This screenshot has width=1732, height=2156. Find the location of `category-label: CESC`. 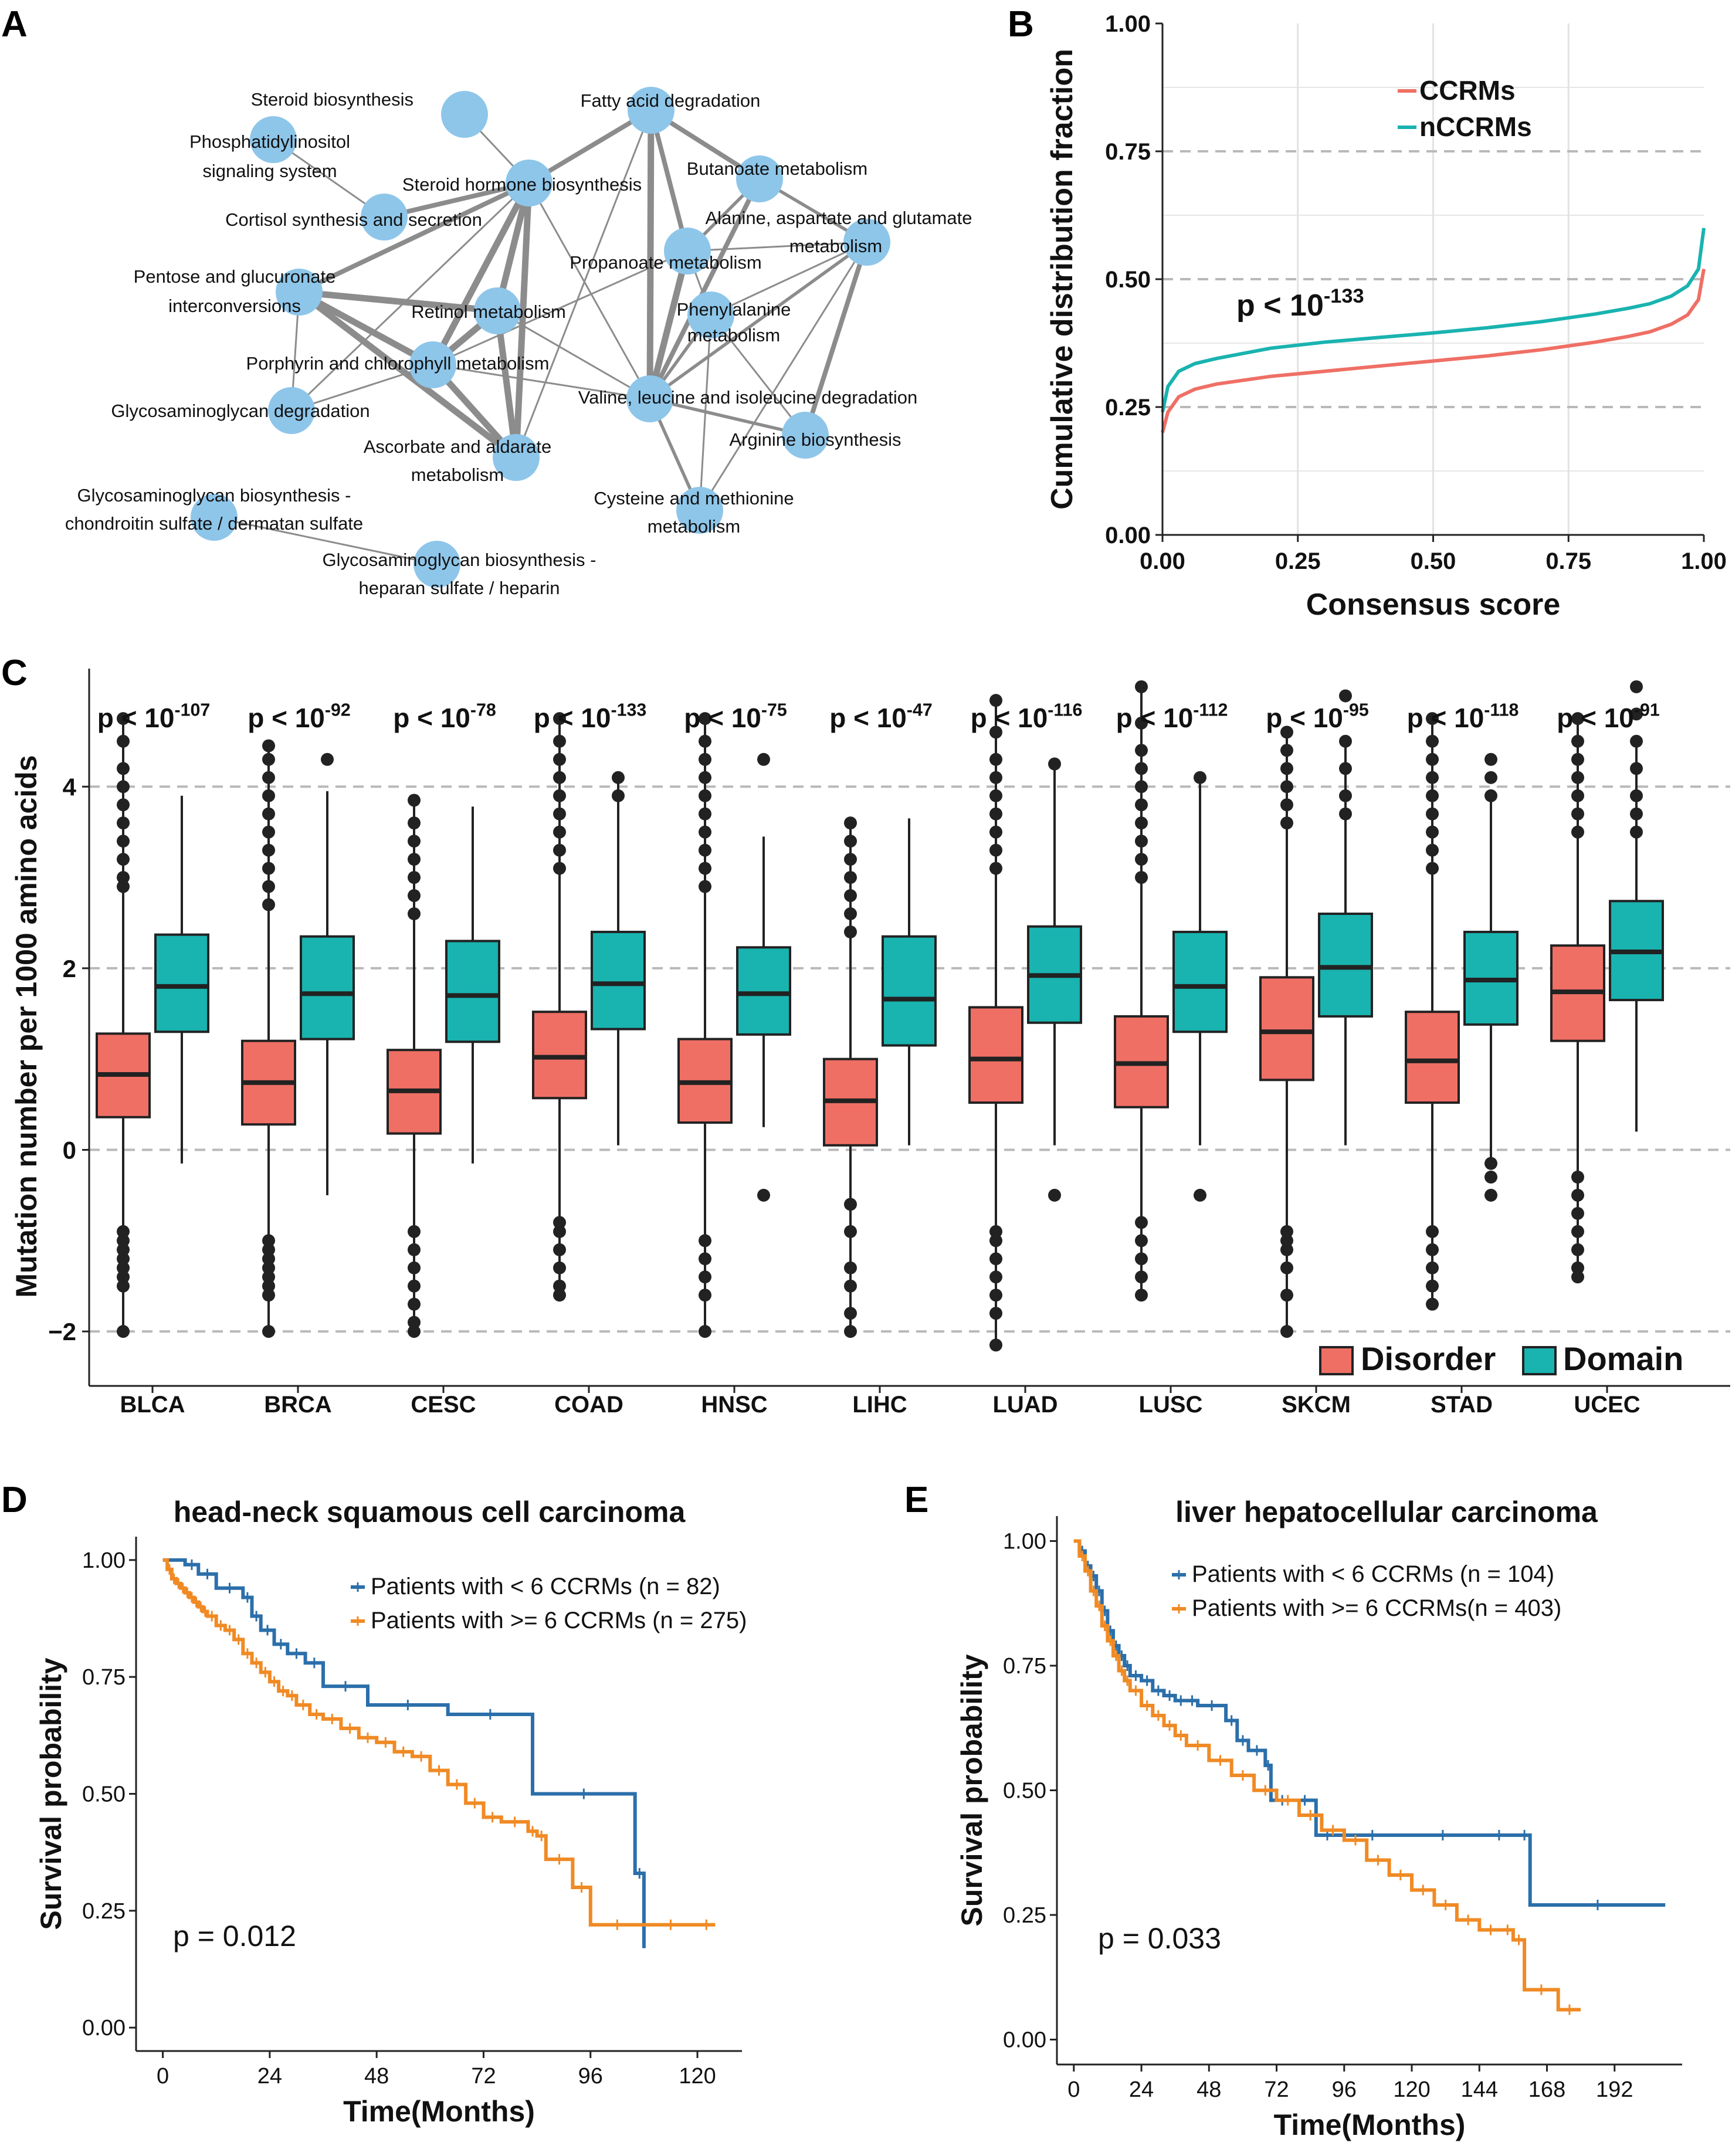

category-label: CESC is located at coordinates (443, 1405).